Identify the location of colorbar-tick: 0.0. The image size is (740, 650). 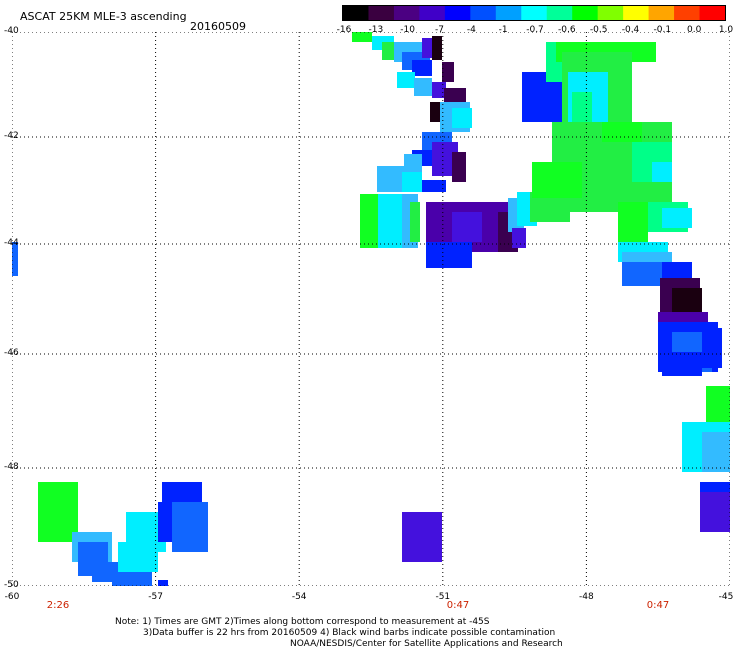
(694, 30).